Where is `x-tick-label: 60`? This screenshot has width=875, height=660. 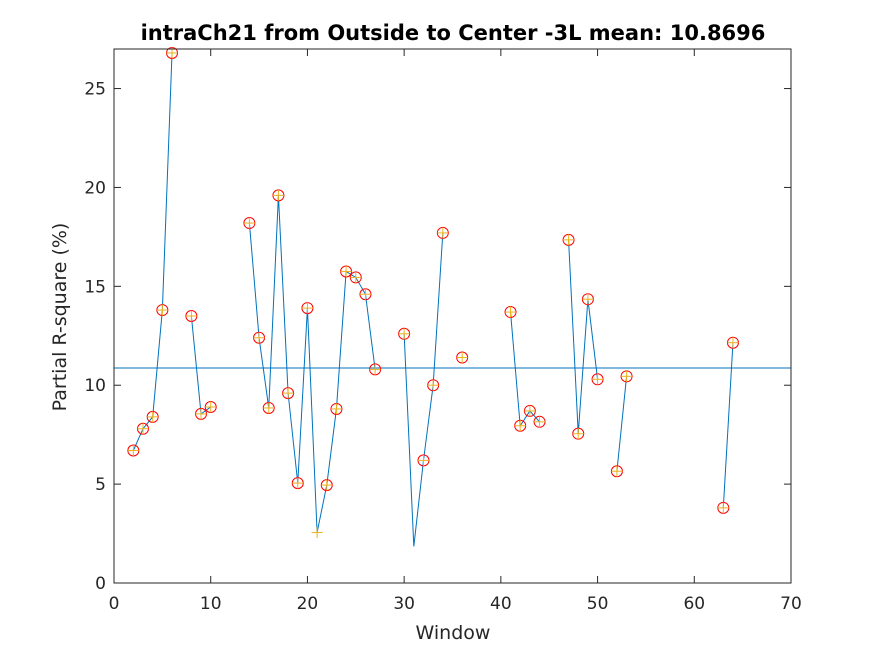
x-tick-label: 60 is located at coordinates (694, 604).